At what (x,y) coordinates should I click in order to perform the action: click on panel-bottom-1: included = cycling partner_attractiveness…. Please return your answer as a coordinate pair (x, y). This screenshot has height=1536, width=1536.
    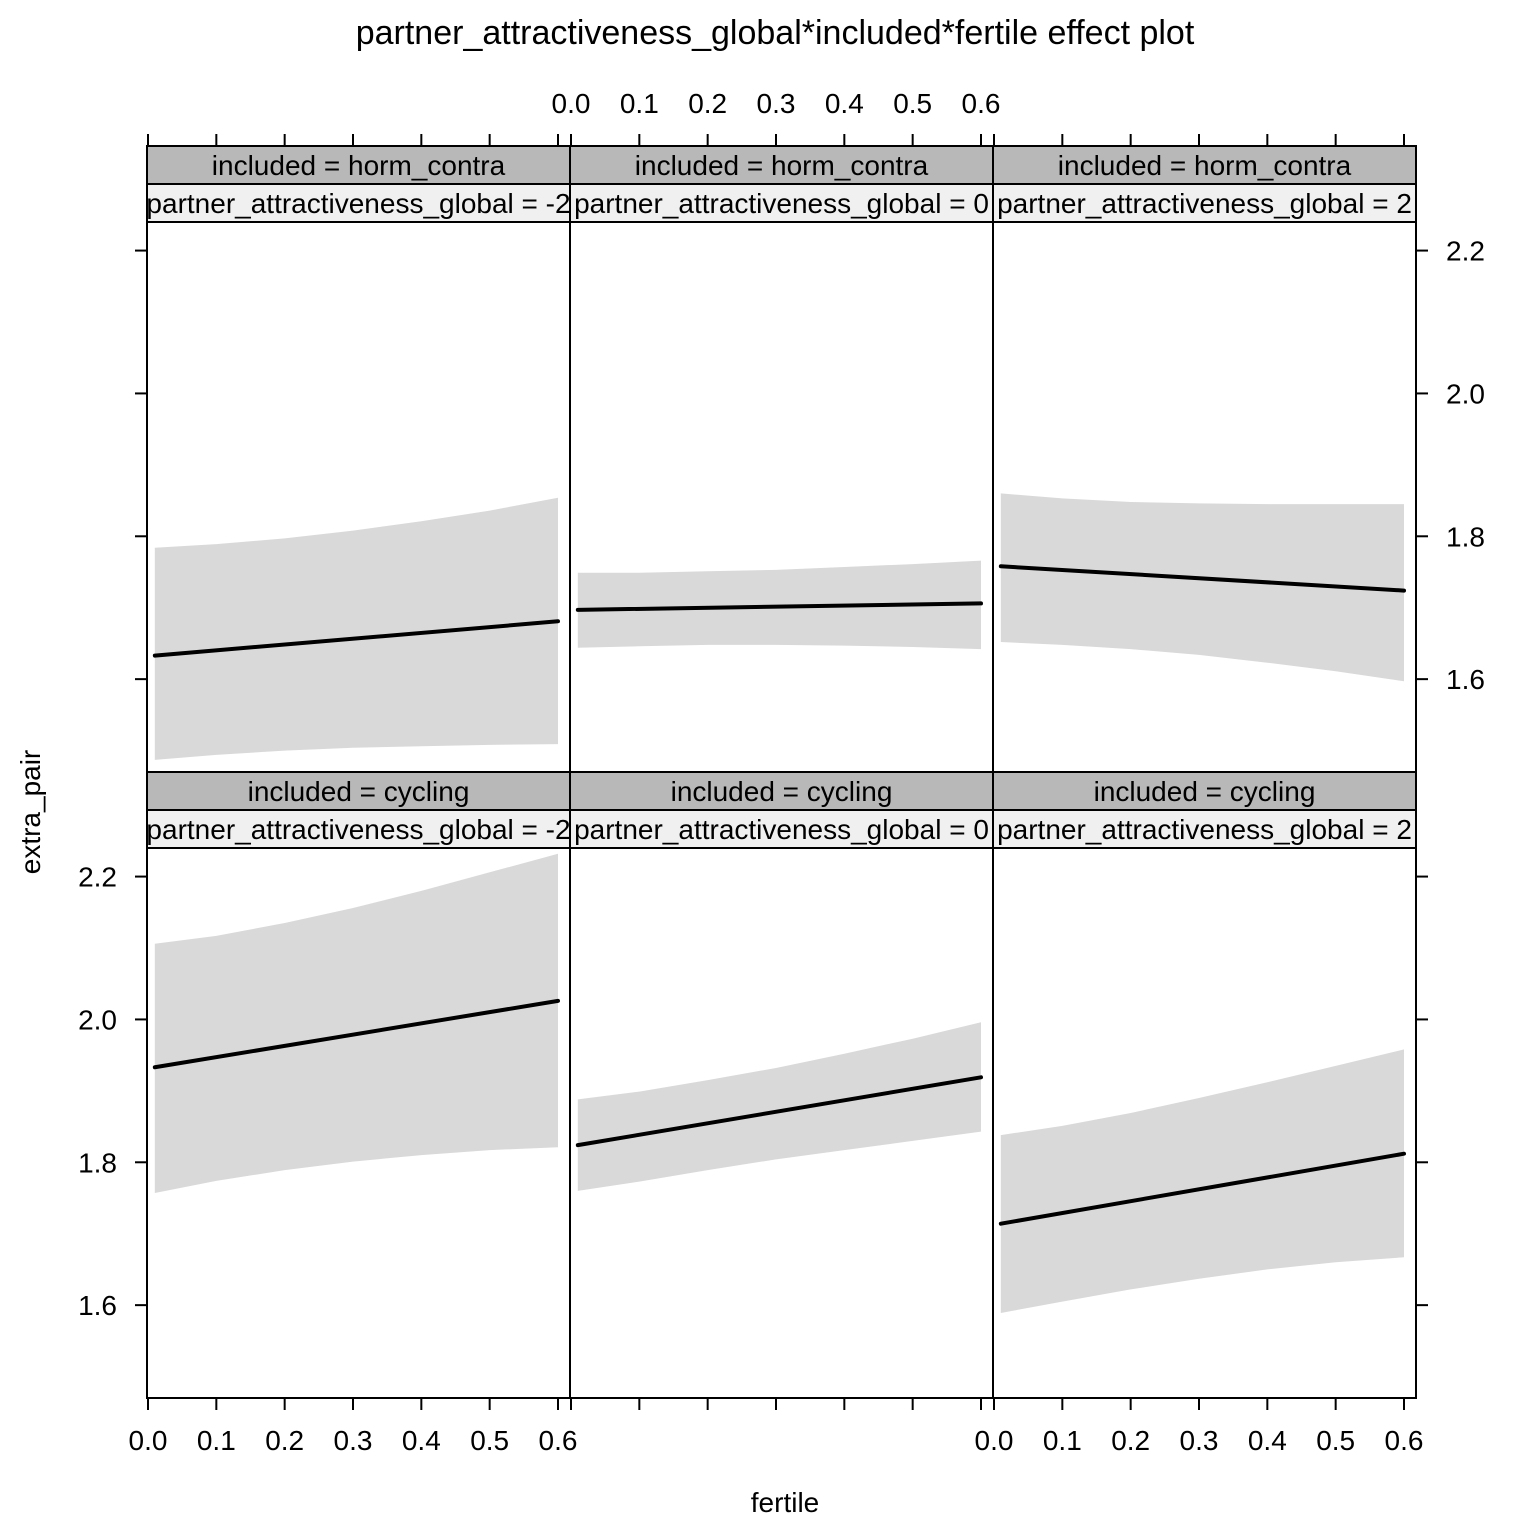
    Looking at the image, I should click on (781, 1085).